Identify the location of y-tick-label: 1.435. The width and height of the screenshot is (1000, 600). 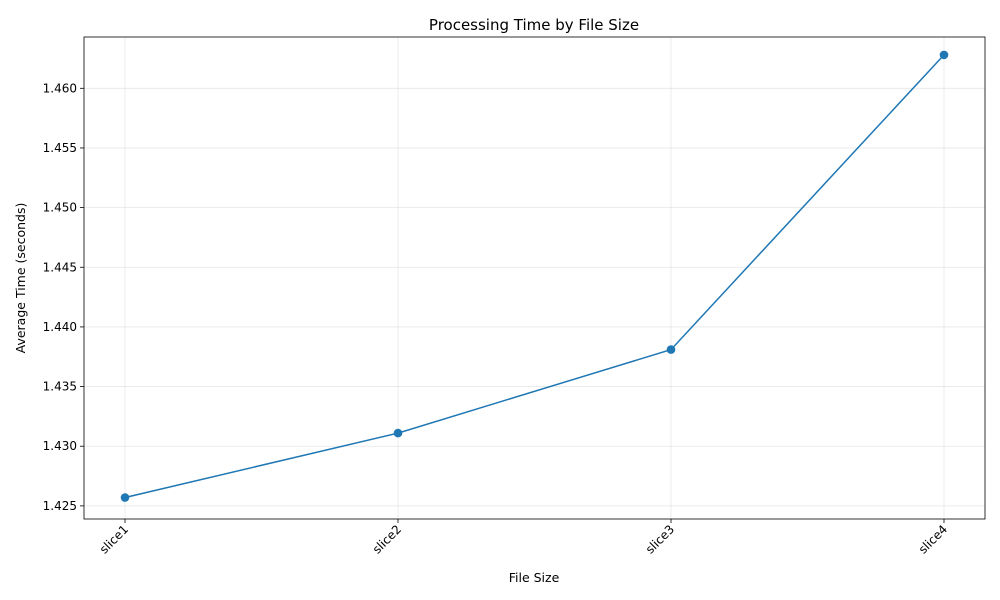
(60, 387).